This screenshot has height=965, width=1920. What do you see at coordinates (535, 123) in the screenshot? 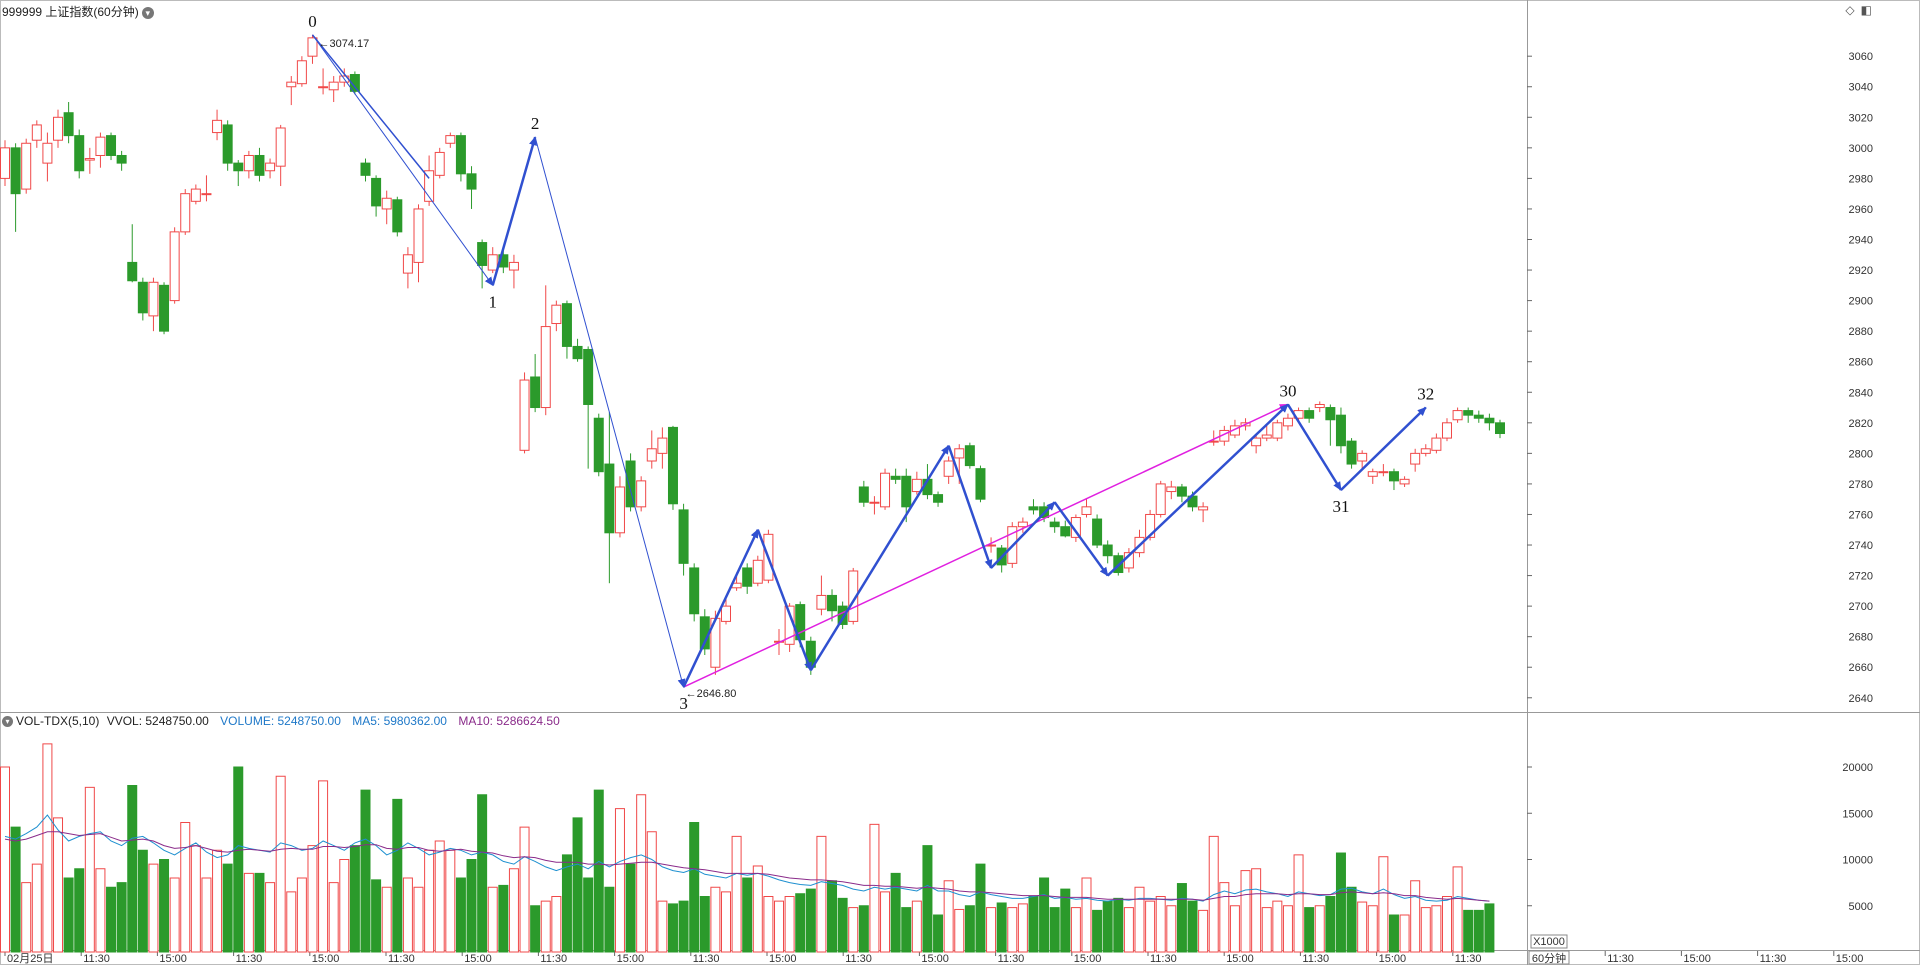
I see `wave-label-2: 2` at bounding box center [535, 123].